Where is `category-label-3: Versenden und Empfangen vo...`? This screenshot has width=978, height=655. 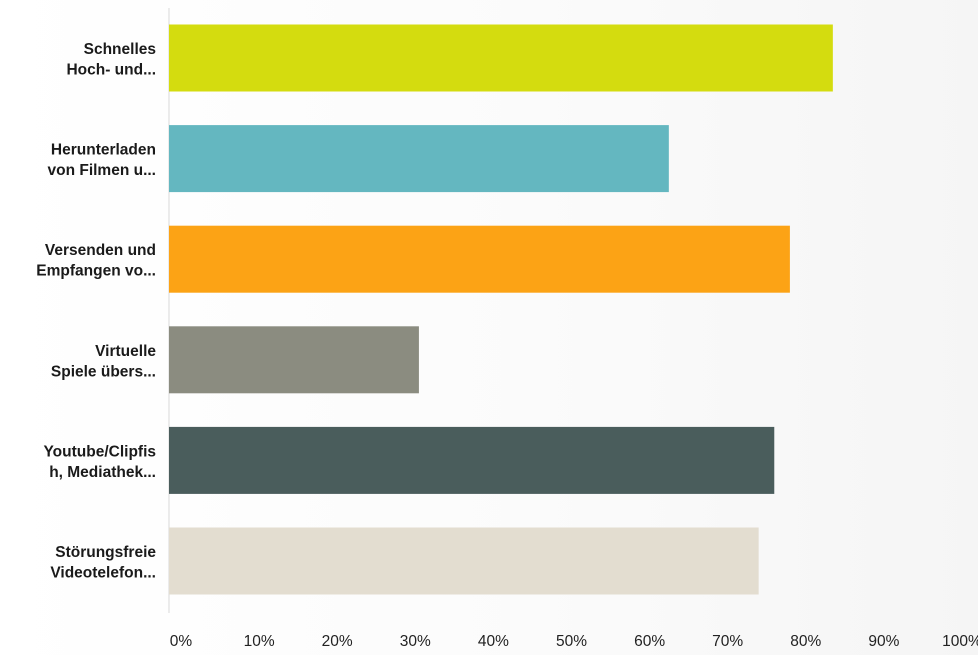 category-label-3: Versenden und Empfangen vo... is located at coordinates (96, 261).